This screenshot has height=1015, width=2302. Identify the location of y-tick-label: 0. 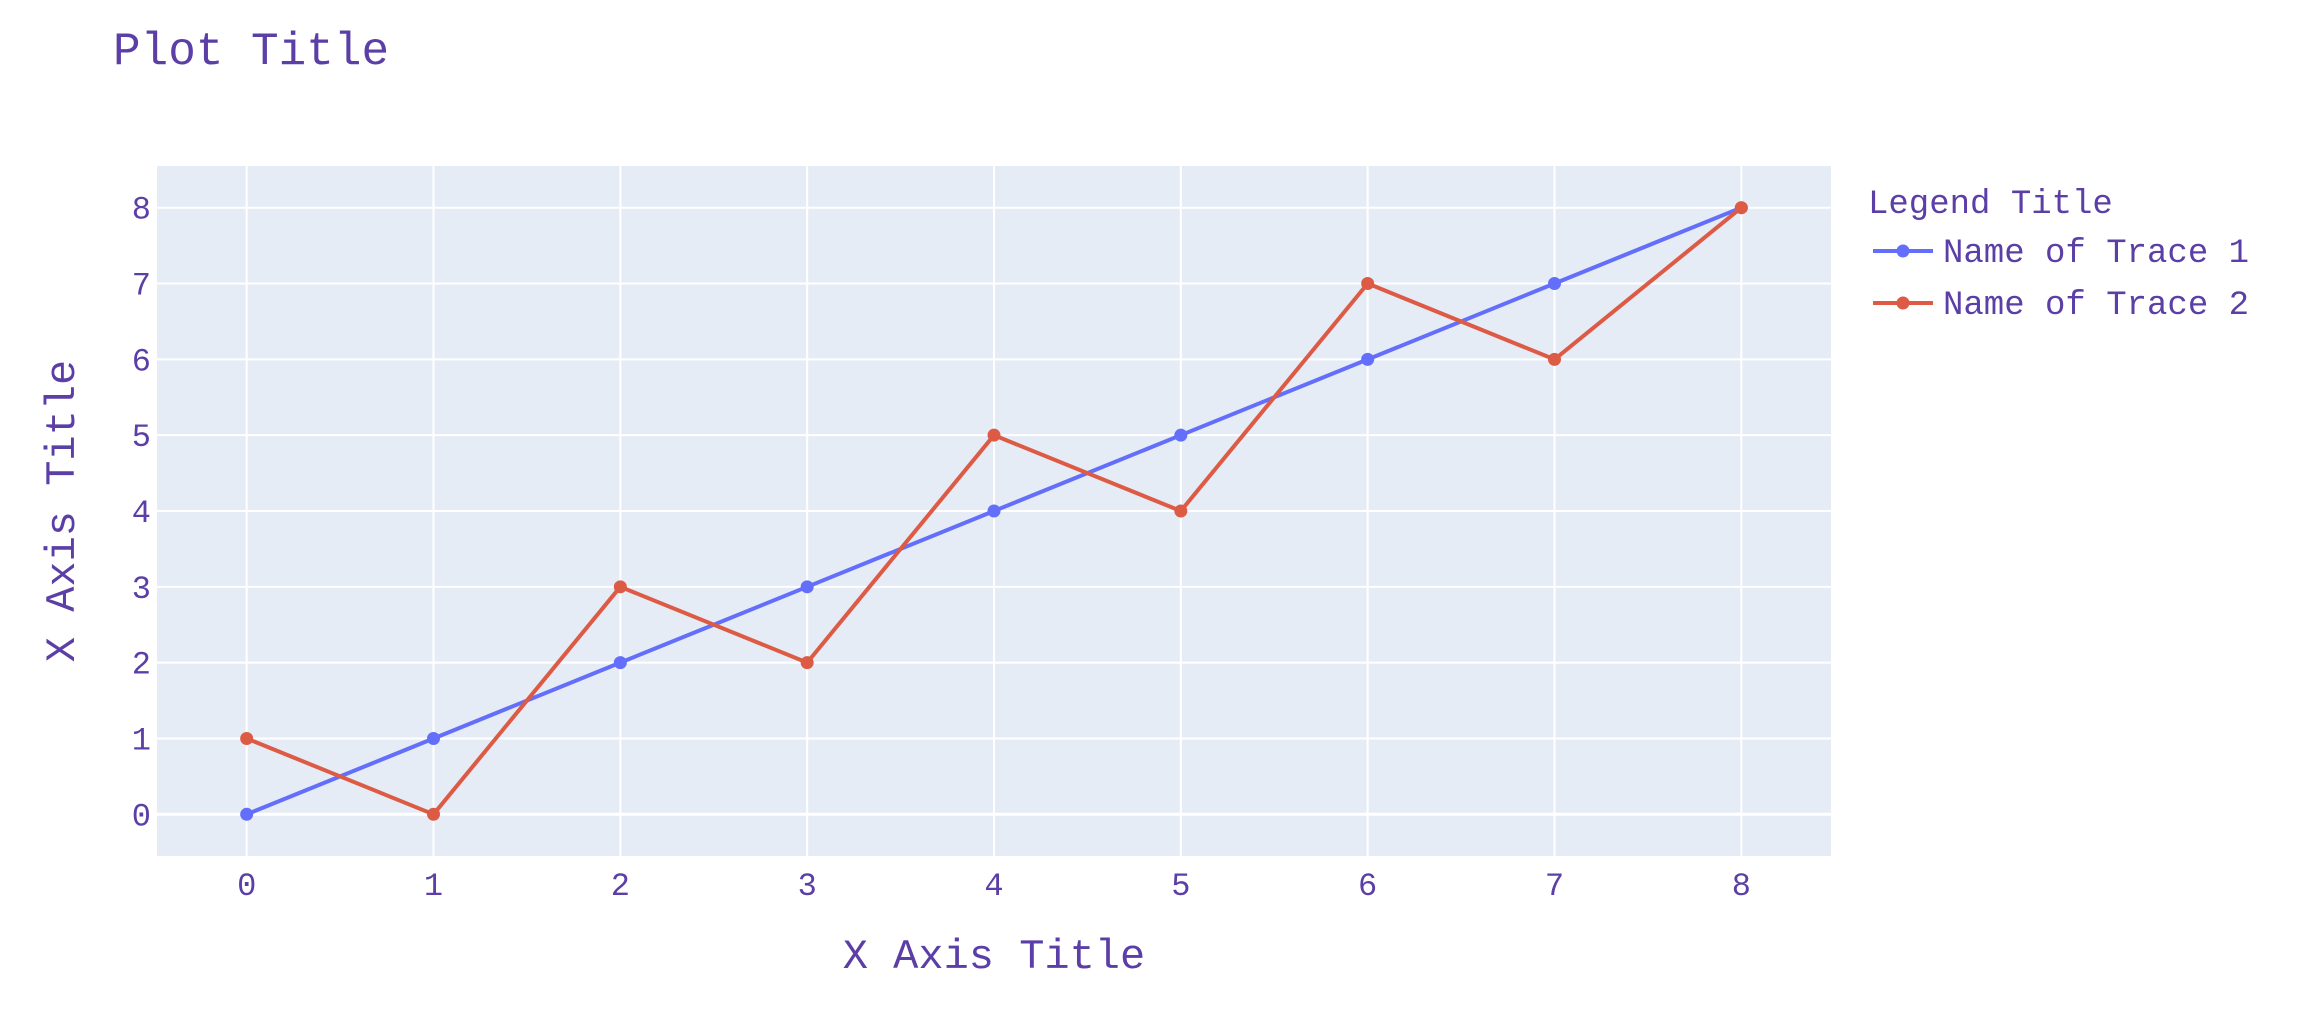
(141, 816).